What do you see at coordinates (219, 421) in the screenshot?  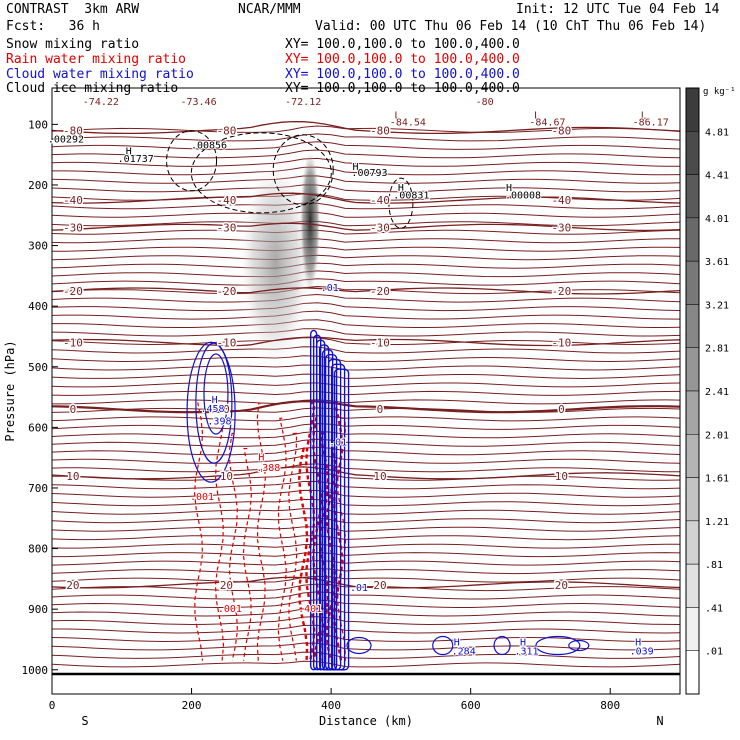 I see `contour-annotation: .398` at bounding box center [219, 421].